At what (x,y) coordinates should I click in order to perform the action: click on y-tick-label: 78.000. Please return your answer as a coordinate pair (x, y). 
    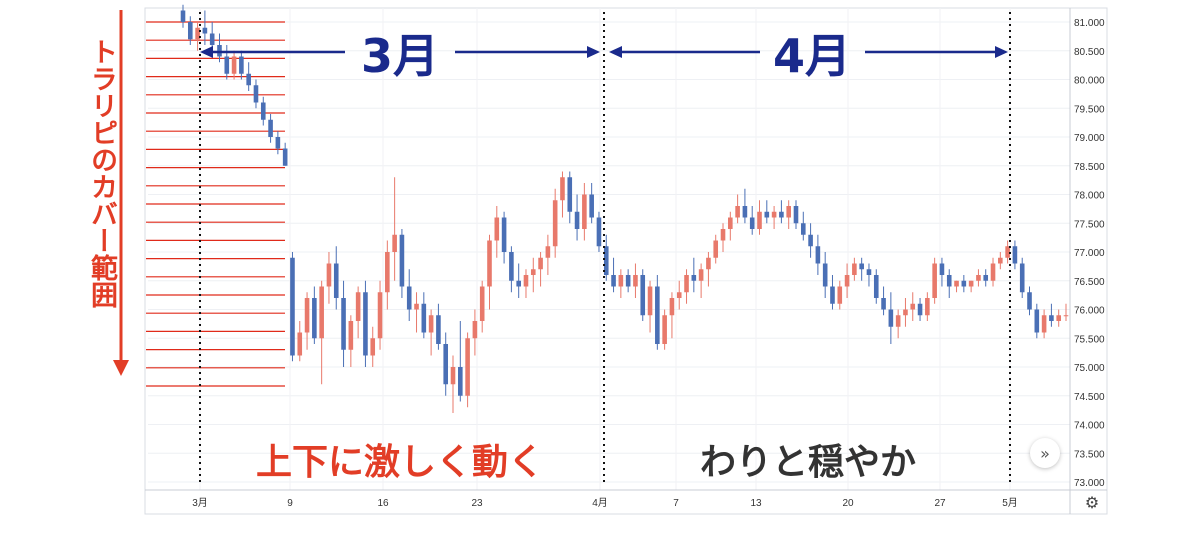
    Looking at the image, I should click on (1089, 196).